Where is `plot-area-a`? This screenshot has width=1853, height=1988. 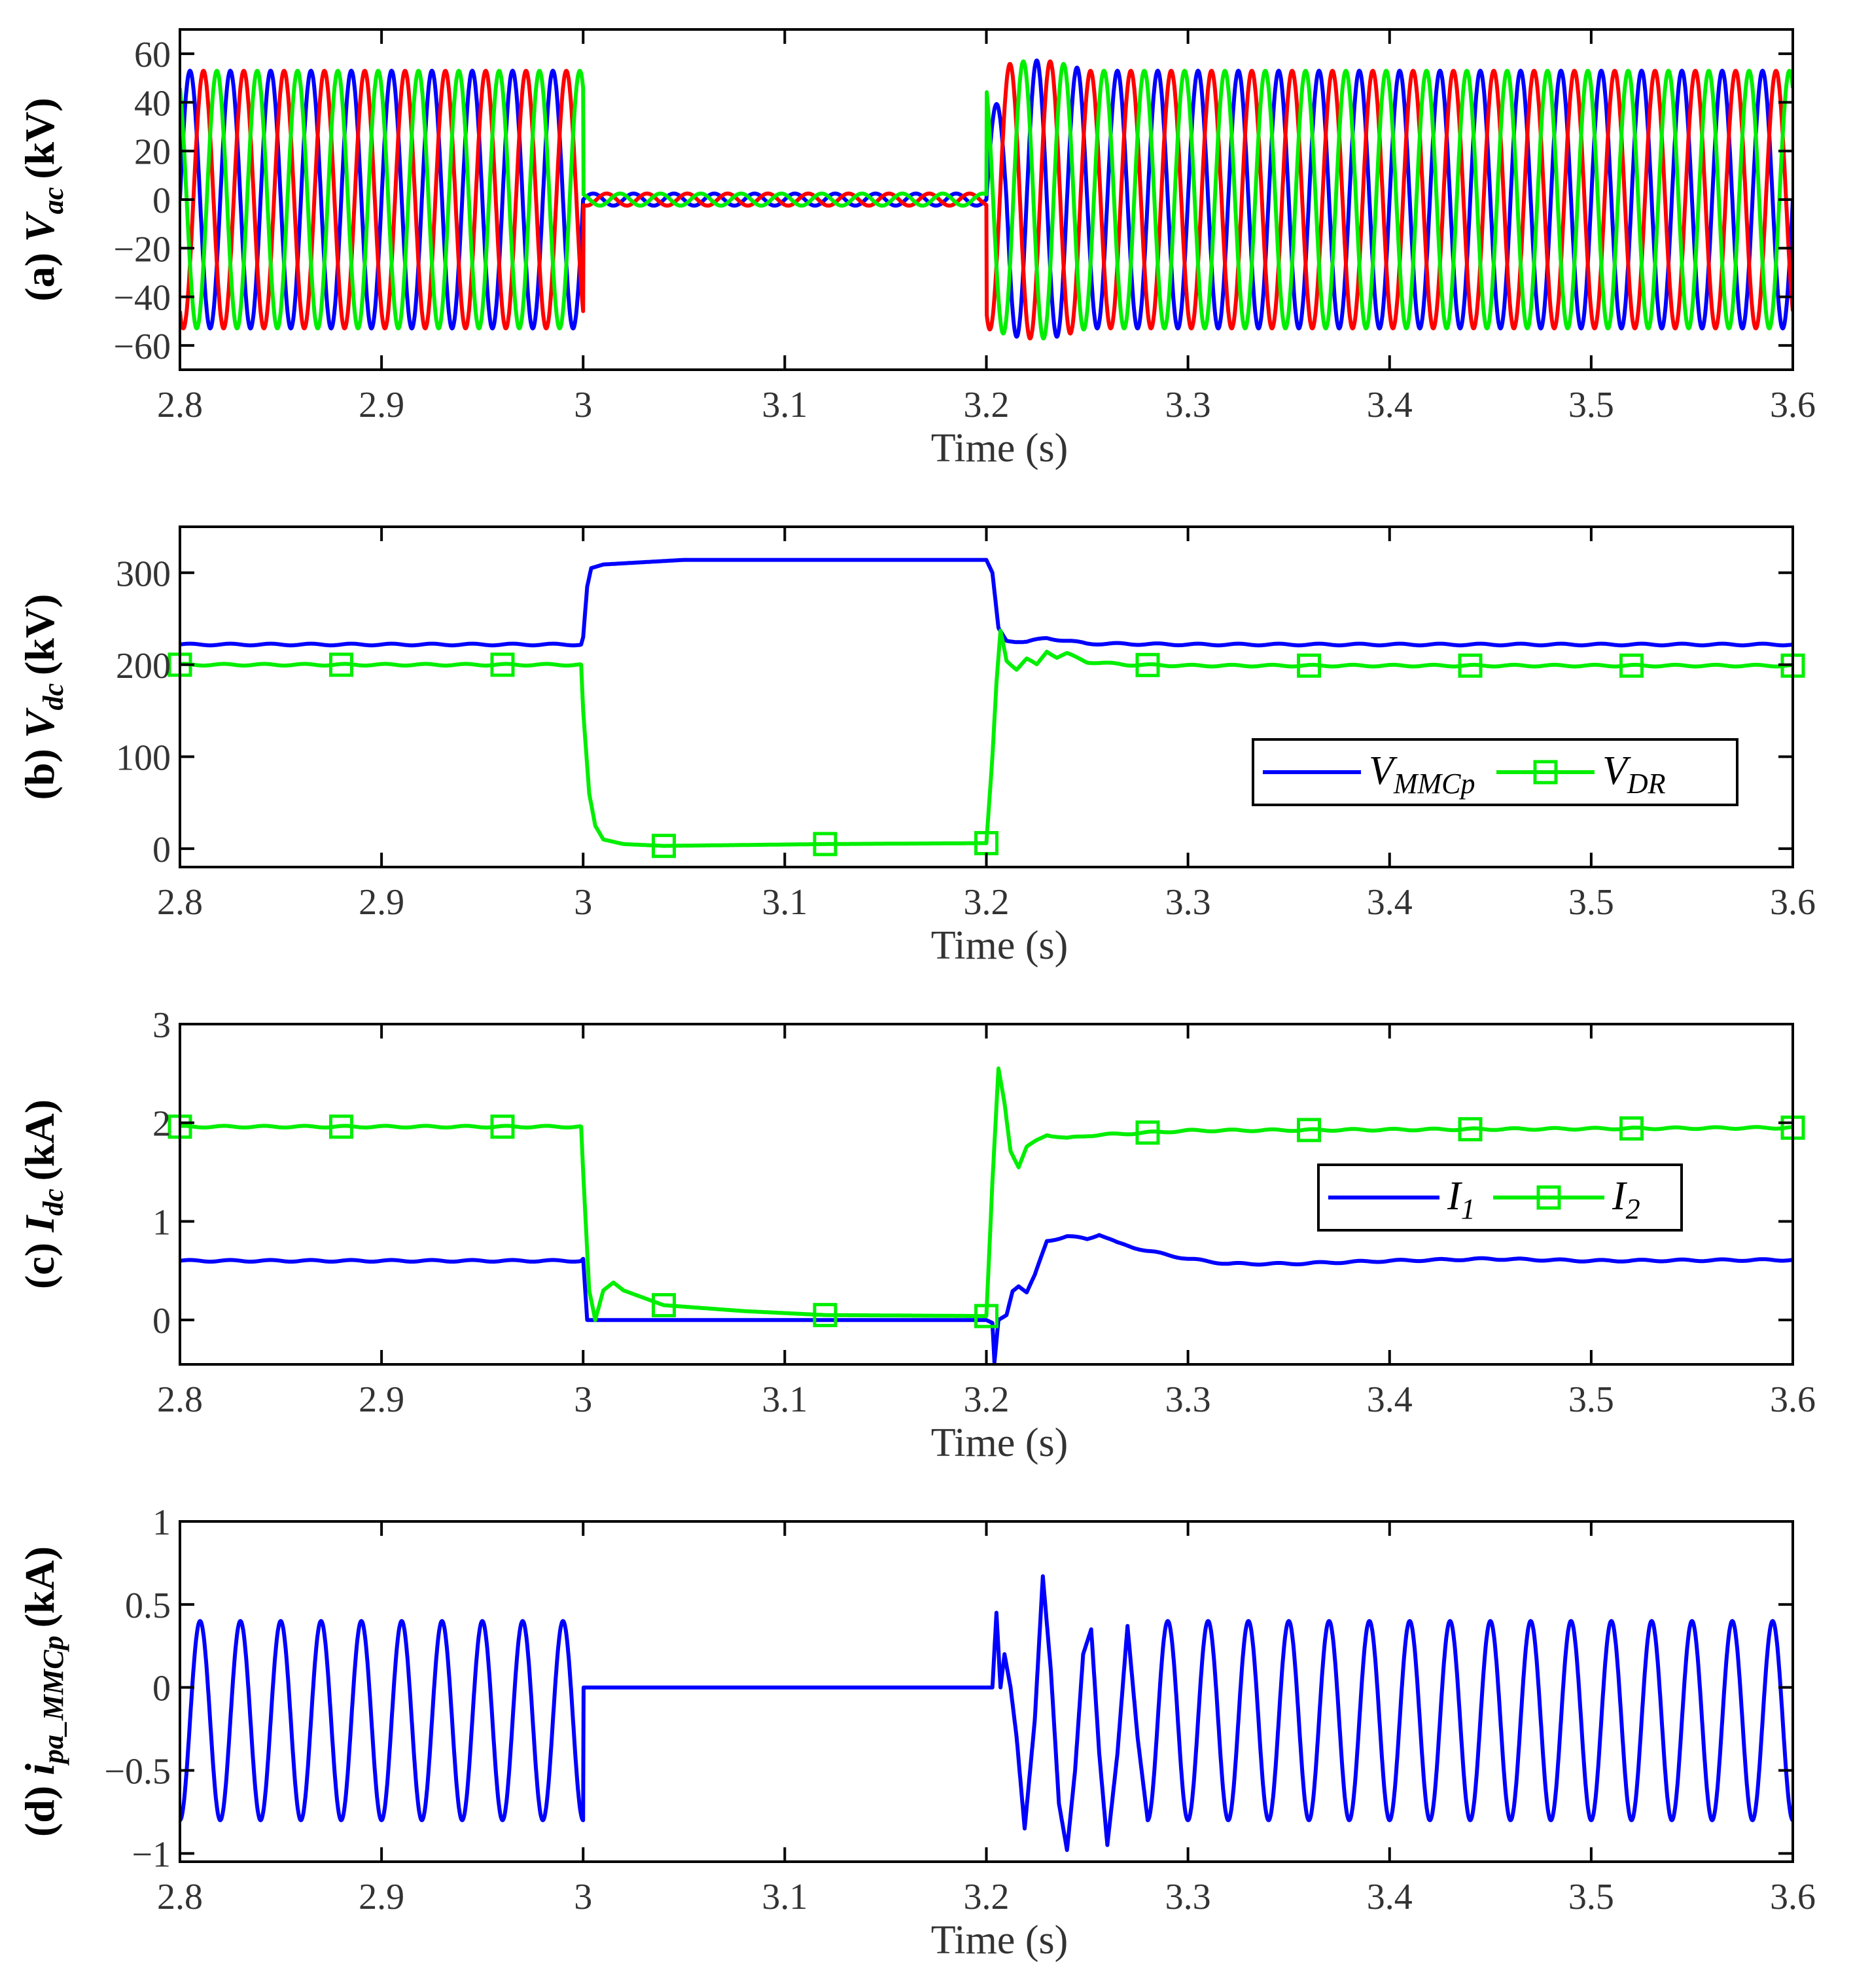
plot-area-a is located at coordinates (987, 199).